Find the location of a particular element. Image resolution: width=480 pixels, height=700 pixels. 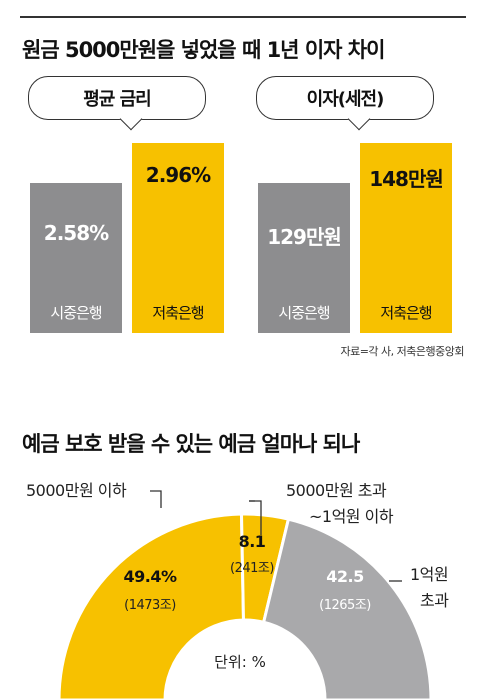

interest-bubble: 이자(세전) is located at coordinates (345, 98).